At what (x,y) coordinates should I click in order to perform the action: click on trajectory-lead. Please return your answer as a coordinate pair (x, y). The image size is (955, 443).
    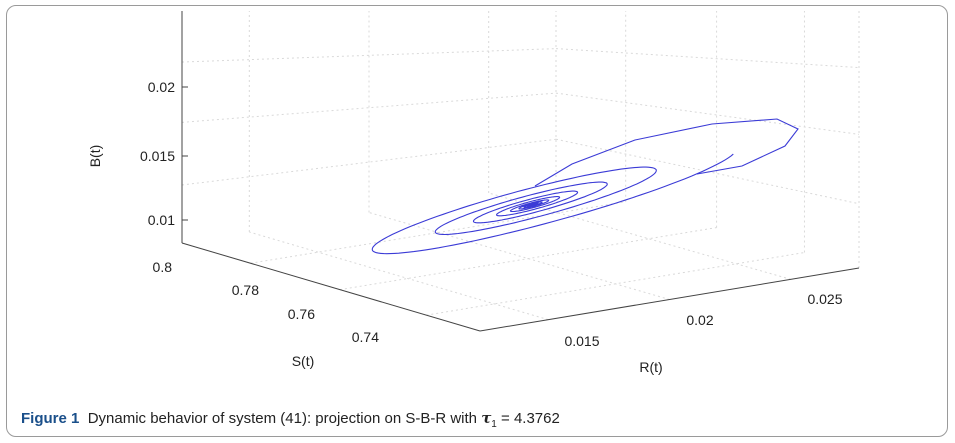
    Looking at the image, I should click on (666, 152).